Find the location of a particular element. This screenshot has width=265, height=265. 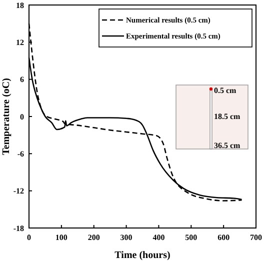

x-tick-label: 700 is located at coordinates (256, 237).